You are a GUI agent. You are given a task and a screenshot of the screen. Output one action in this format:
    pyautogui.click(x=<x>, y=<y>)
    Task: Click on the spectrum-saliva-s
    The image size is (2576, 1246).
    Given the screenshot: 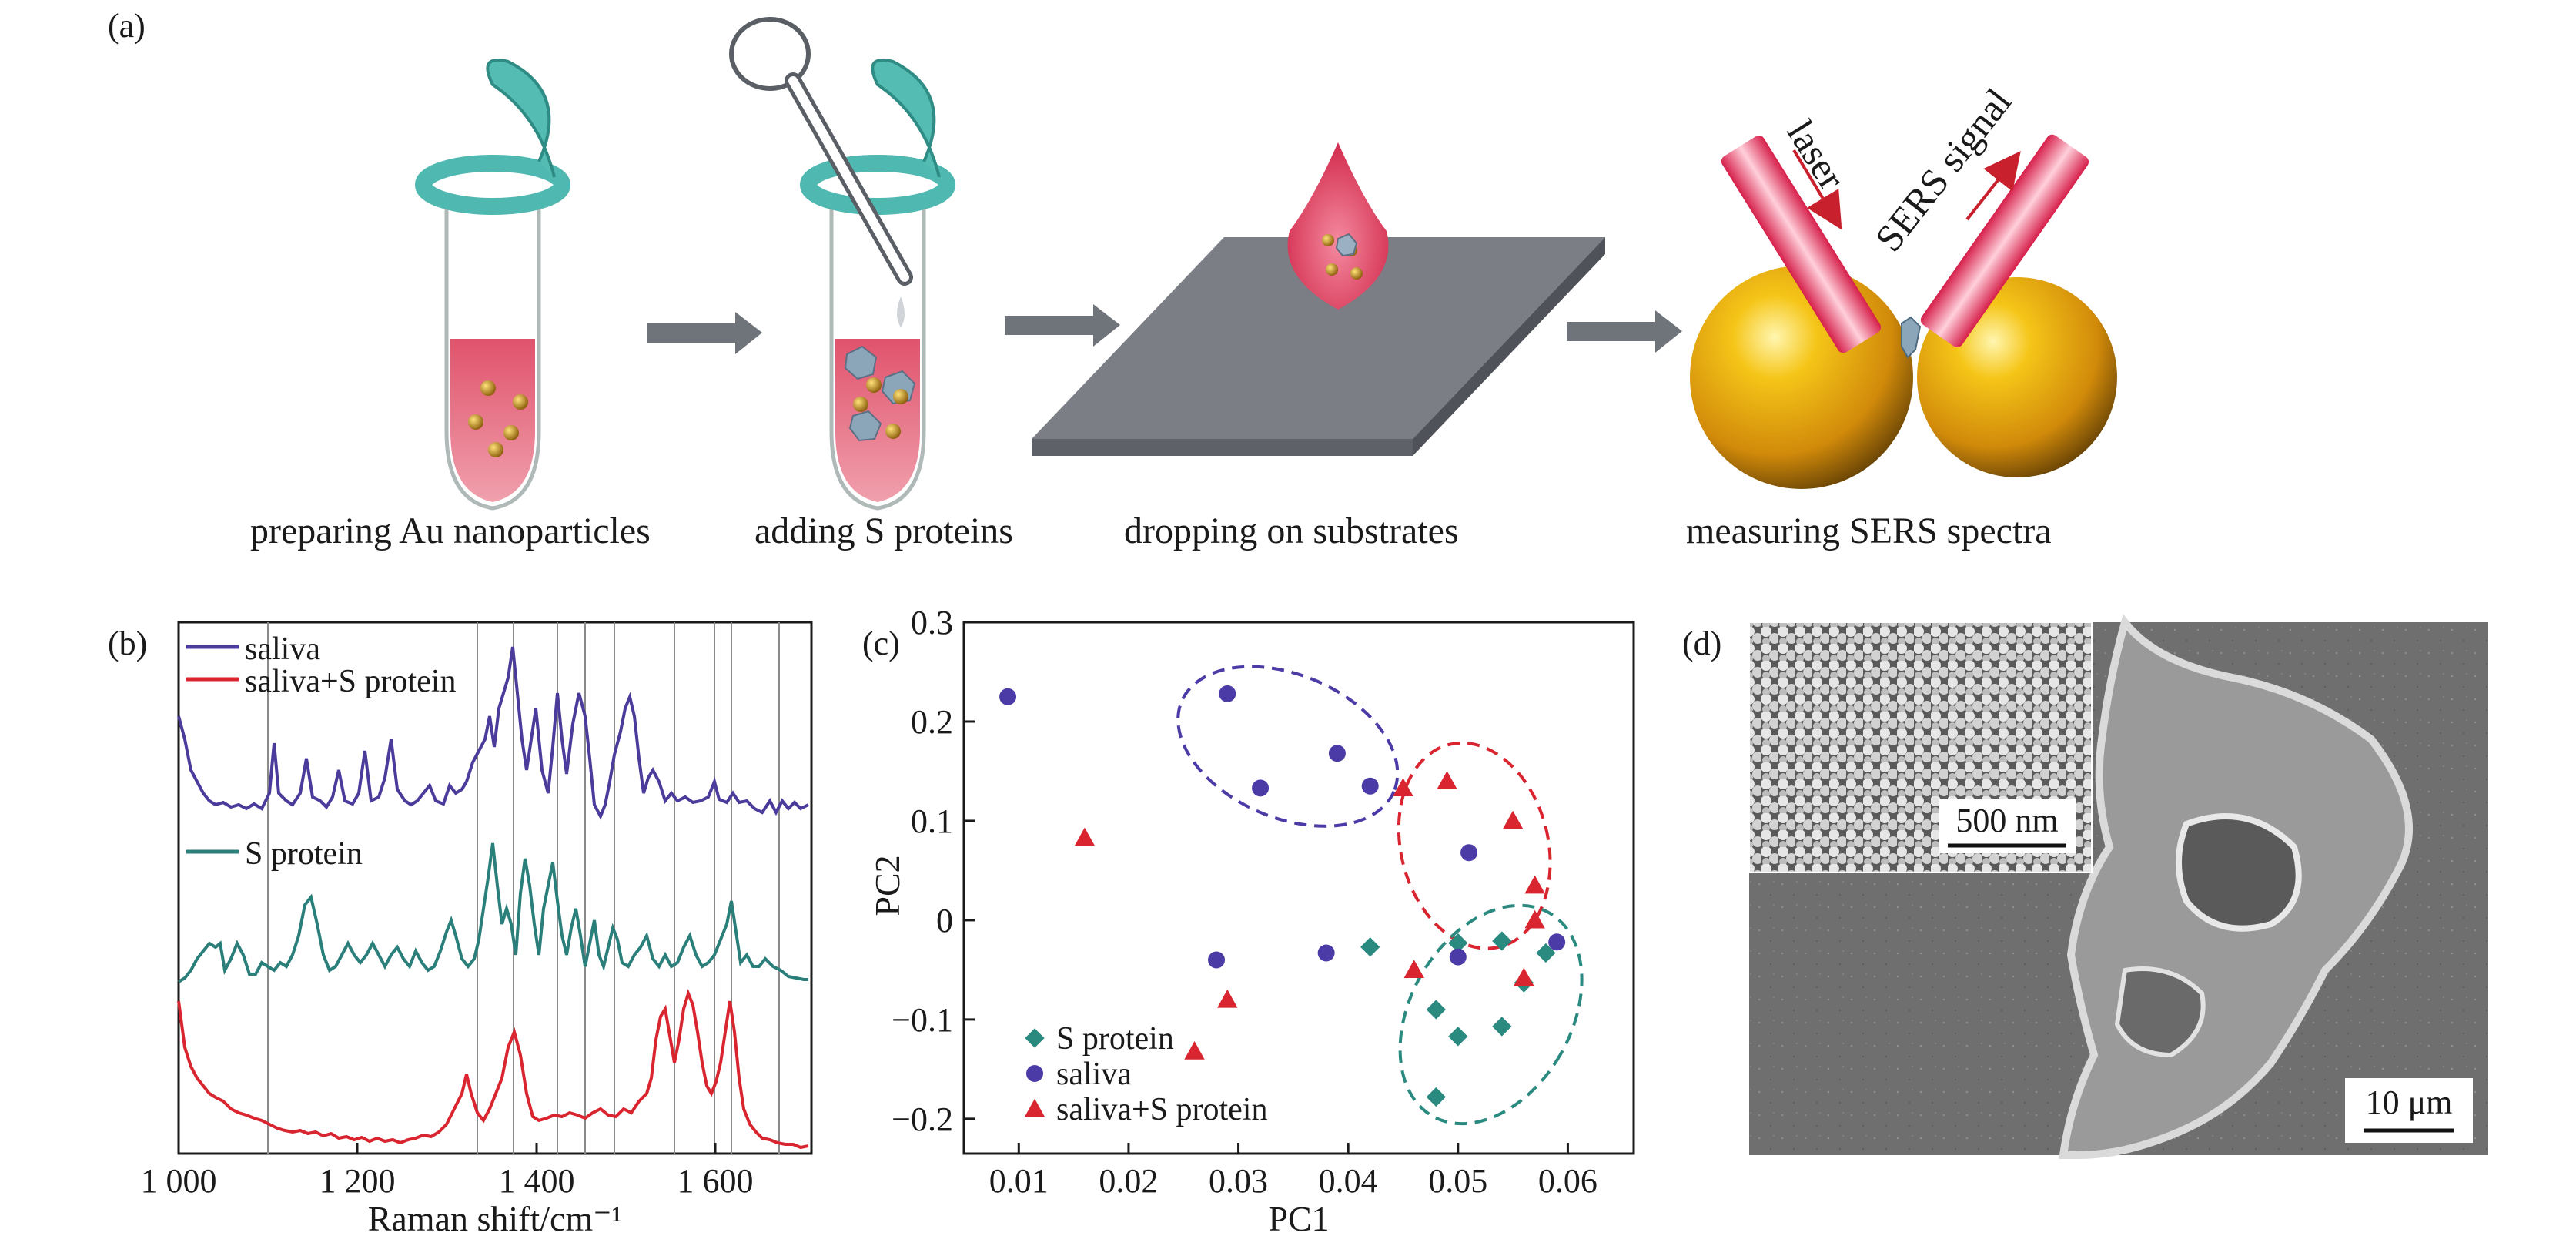 What is the action you would take?
    pyautogui.click(x=493, y=1069)
    